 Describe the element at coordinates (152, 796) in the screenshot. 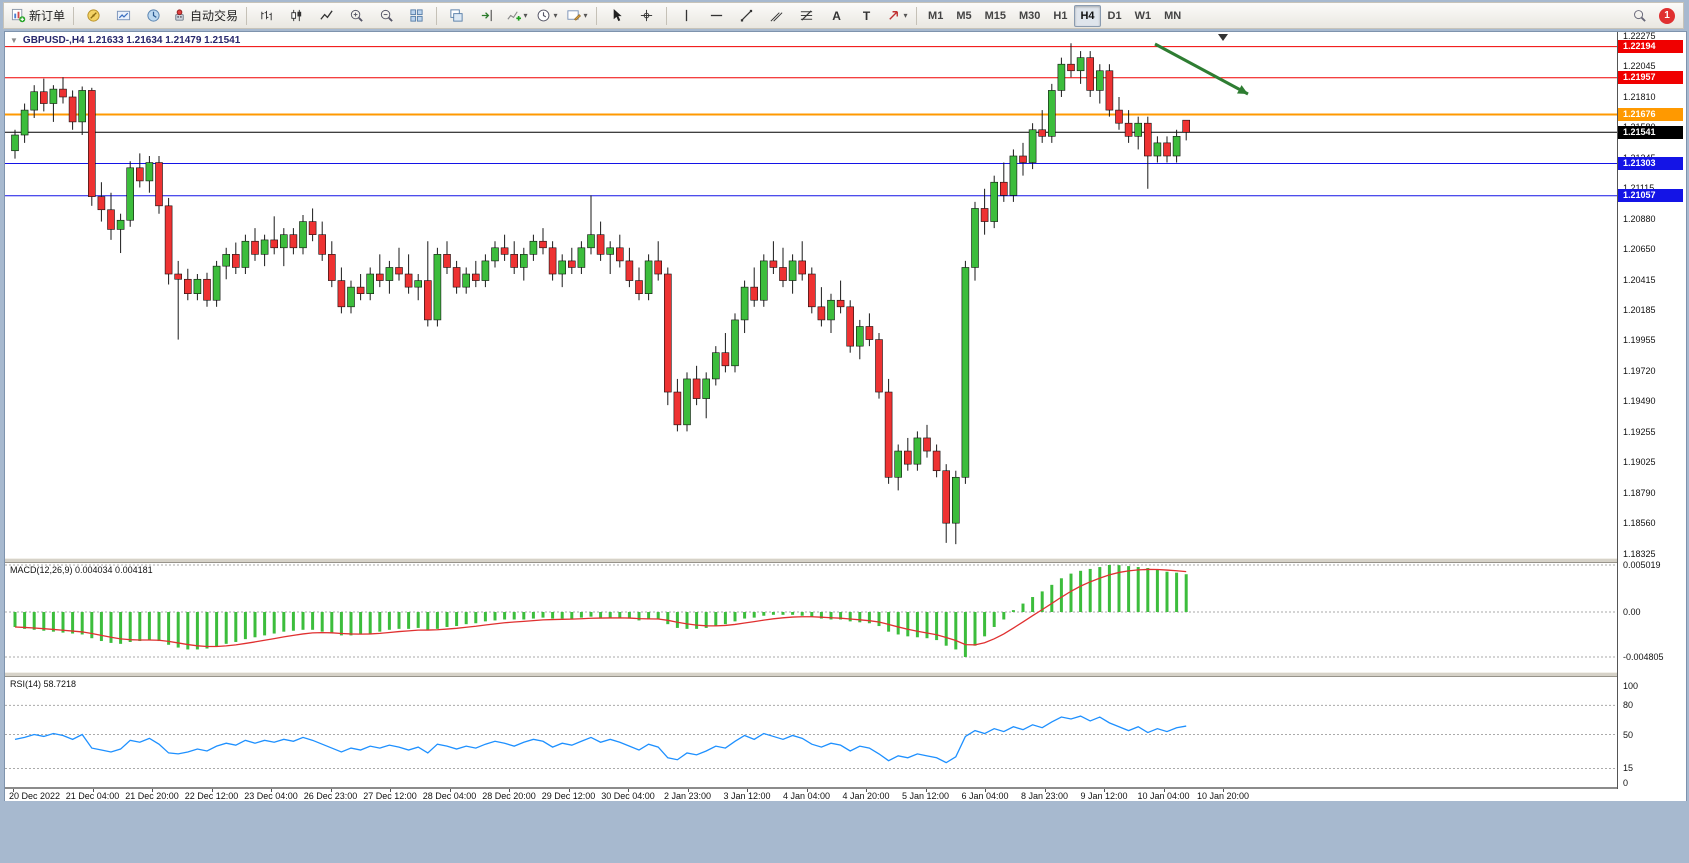

I see `time-axis-label: 21 Dec 20:00` at that location.